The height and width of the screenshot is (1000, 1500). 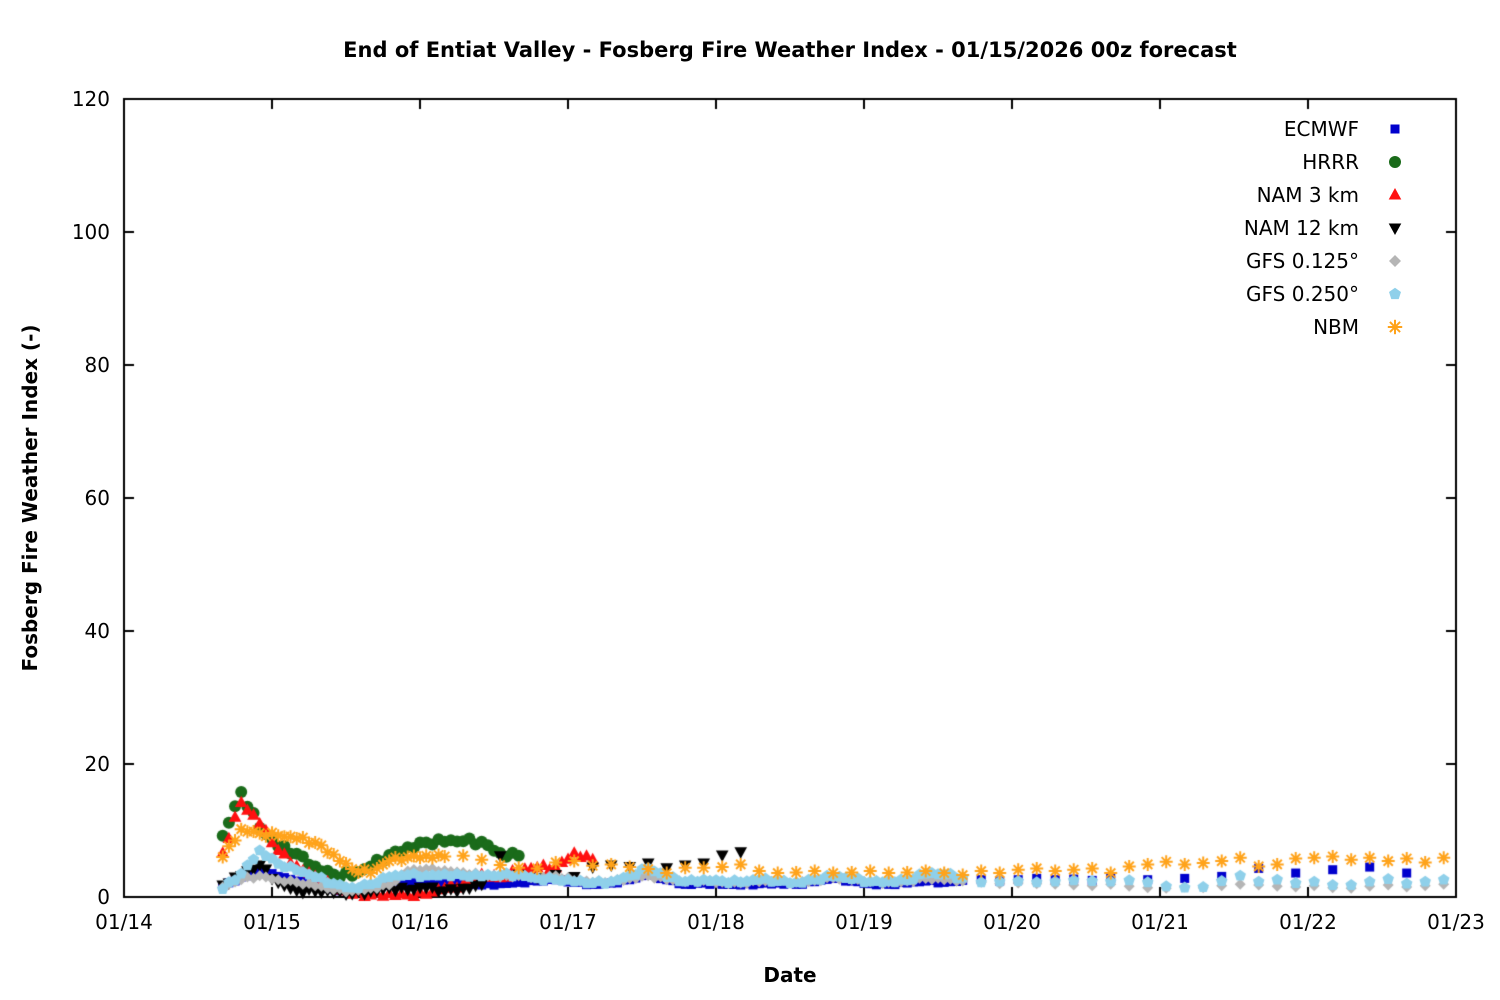 What do you see at coordinates (1395, 294) in the screenshot?
I see `gfs-0250-marker-icon` at bounding box center [1395, 294].